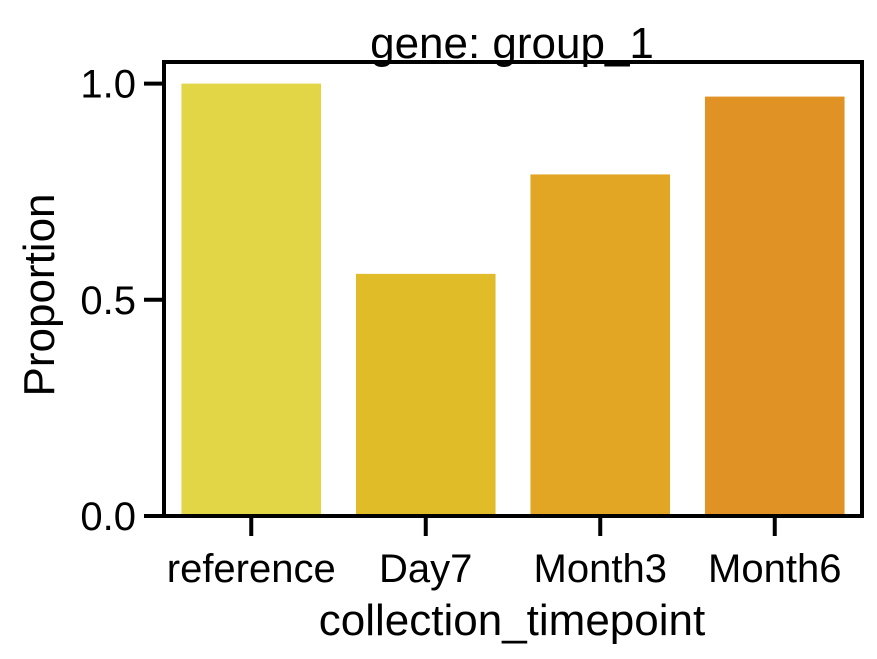 The height and width of the screenshot is (659, 877). What do you see at coordinates (39, 294) in the screenshot?
I see `y-axis-label: Proportion` at bounding box center [39, 294].